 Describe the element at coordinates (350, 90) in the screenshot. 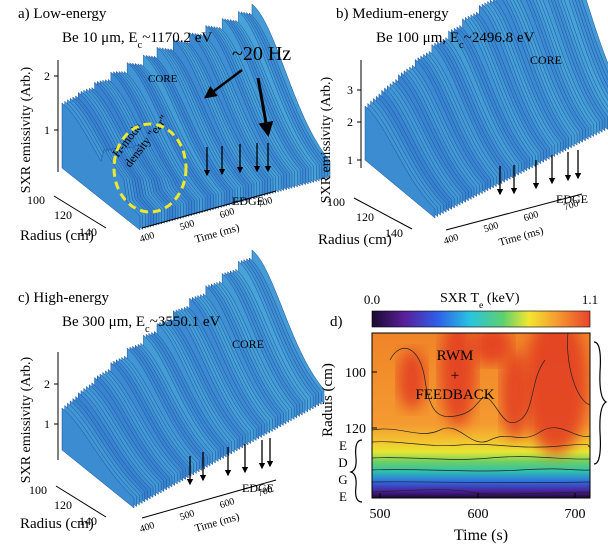

I see `z-tick-label: 3` at that location.